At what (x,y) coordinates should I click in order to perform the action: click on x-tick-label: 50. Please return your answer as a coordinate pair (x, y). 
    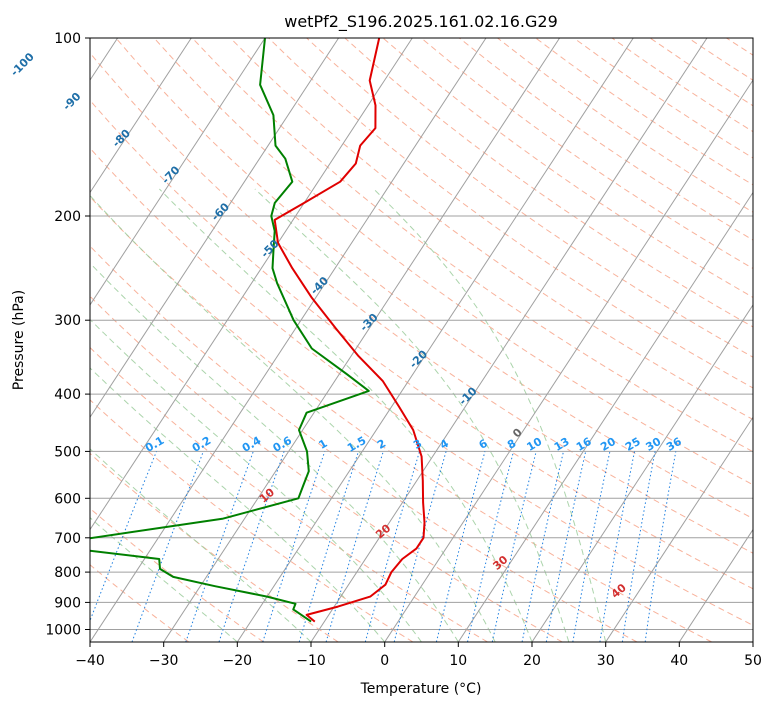
    Looking at the image, I should click on (753, 661).